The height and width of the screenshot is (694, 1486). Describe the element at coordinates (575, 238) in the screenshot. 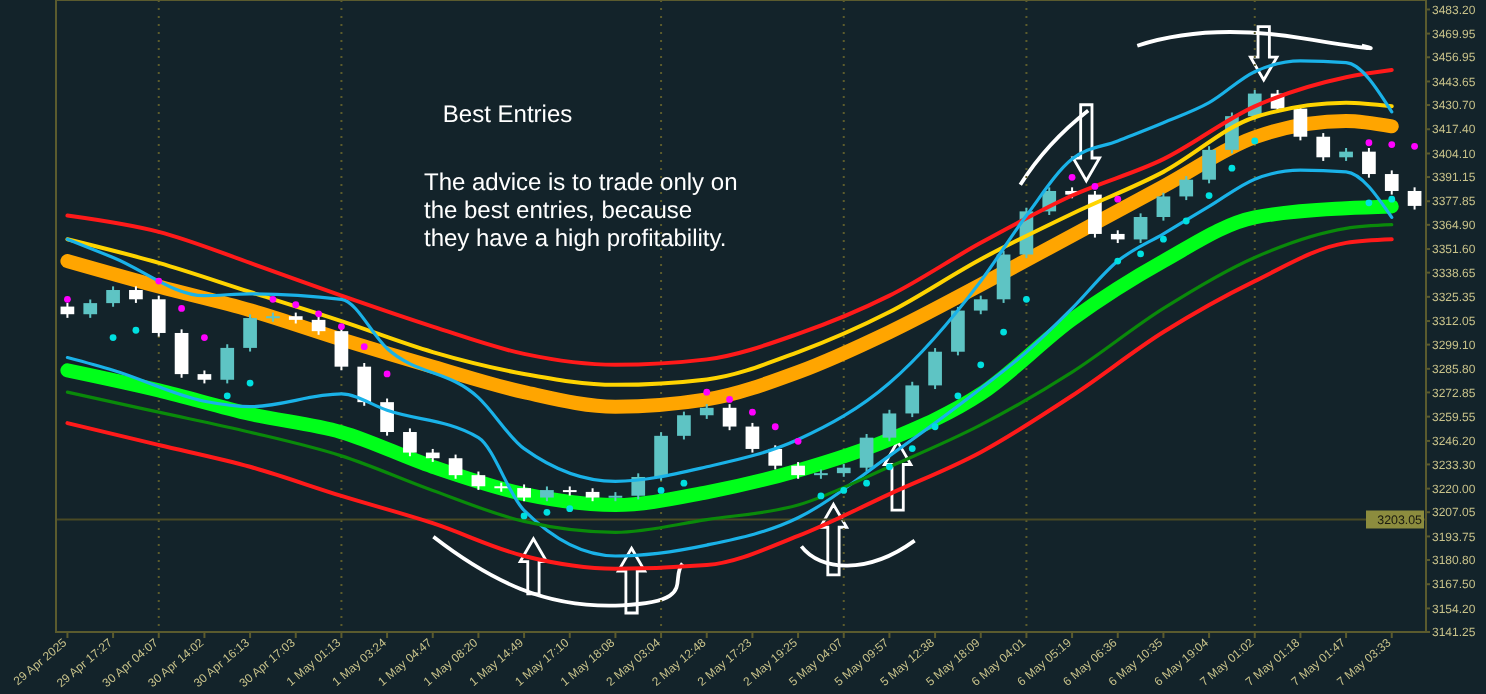

I see `annotation: they have a high profitability.` at that location.